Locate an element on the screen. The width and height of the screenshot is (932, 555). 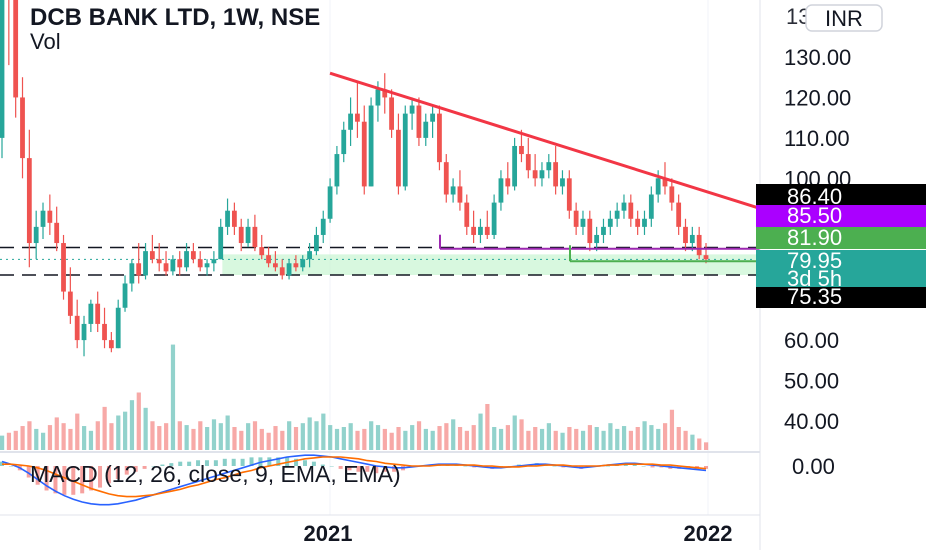
time-axis: 2021 2022 is located at coordinates (518, 533).